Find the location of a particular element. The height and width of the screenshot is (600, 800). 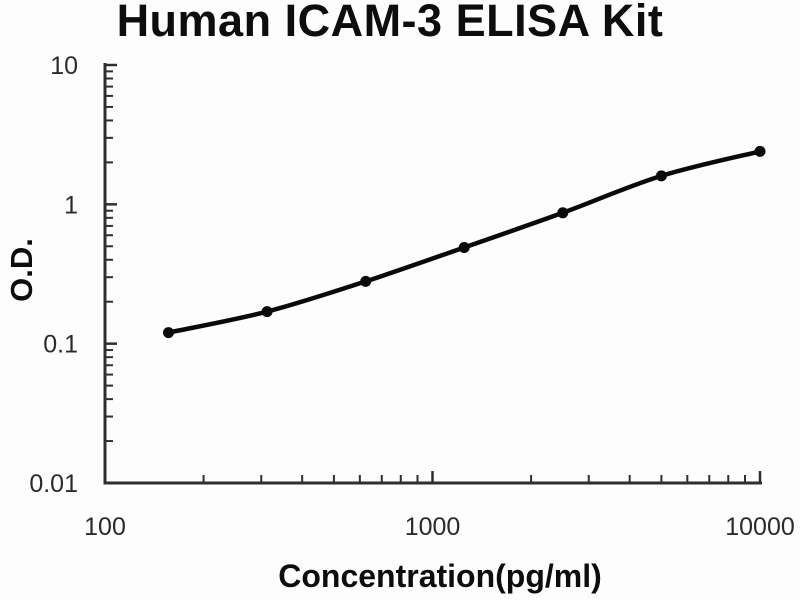

x-tick-label: 100 is located at coordinates (105, 527).